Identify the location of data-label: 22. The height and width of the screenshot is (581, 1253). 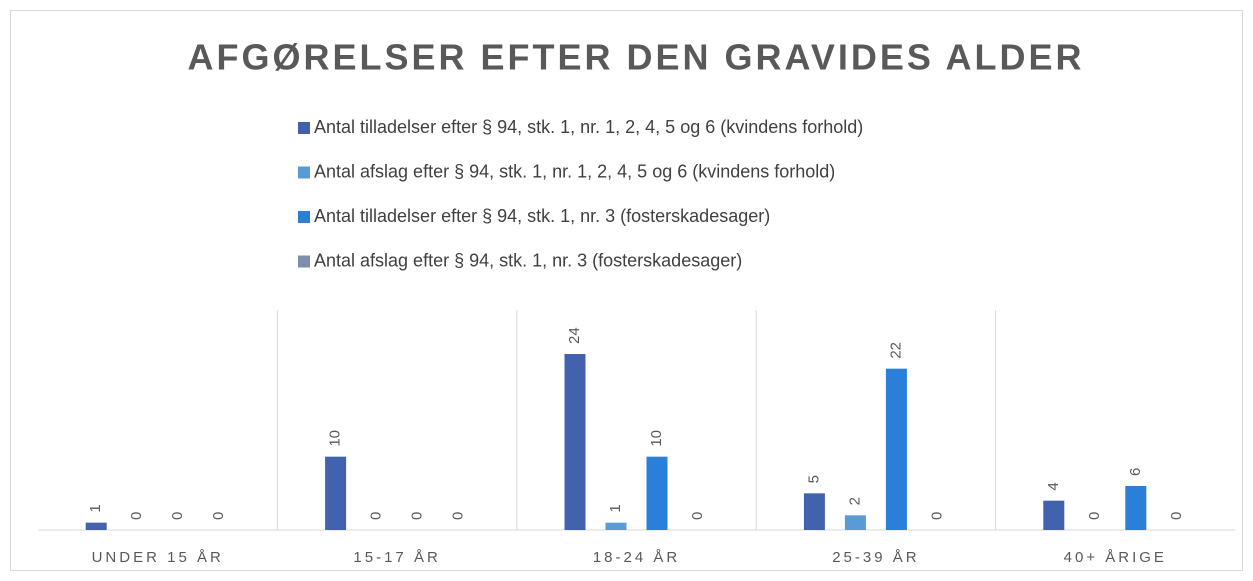
(895, 350).